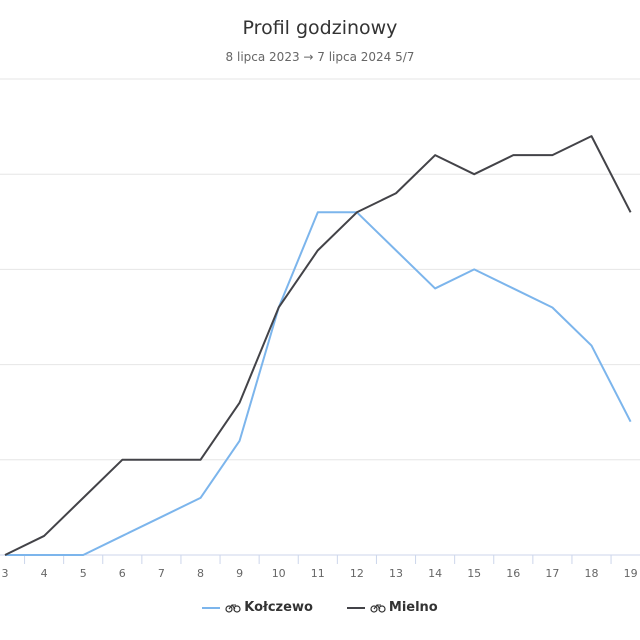 This screenshot has width=640, height=640. What do you see at coordinates (83, 573) in the screenshot?
I see `x-tick-label: 5` at bounding box center [83, 573].